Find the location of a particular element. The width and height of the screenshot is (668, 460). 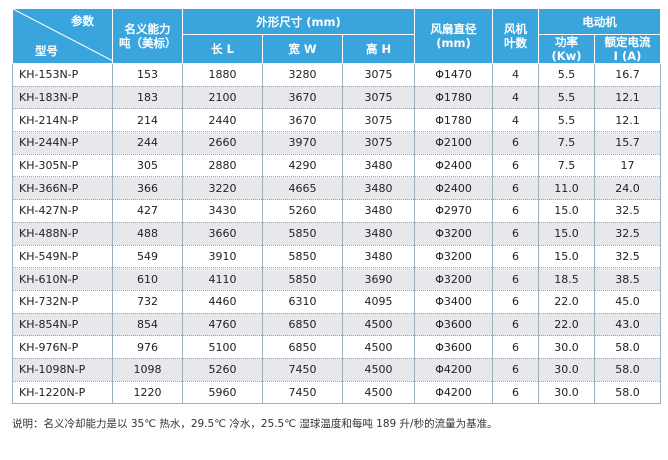

width-cell: 6310 is located at coordinates (302, 302).